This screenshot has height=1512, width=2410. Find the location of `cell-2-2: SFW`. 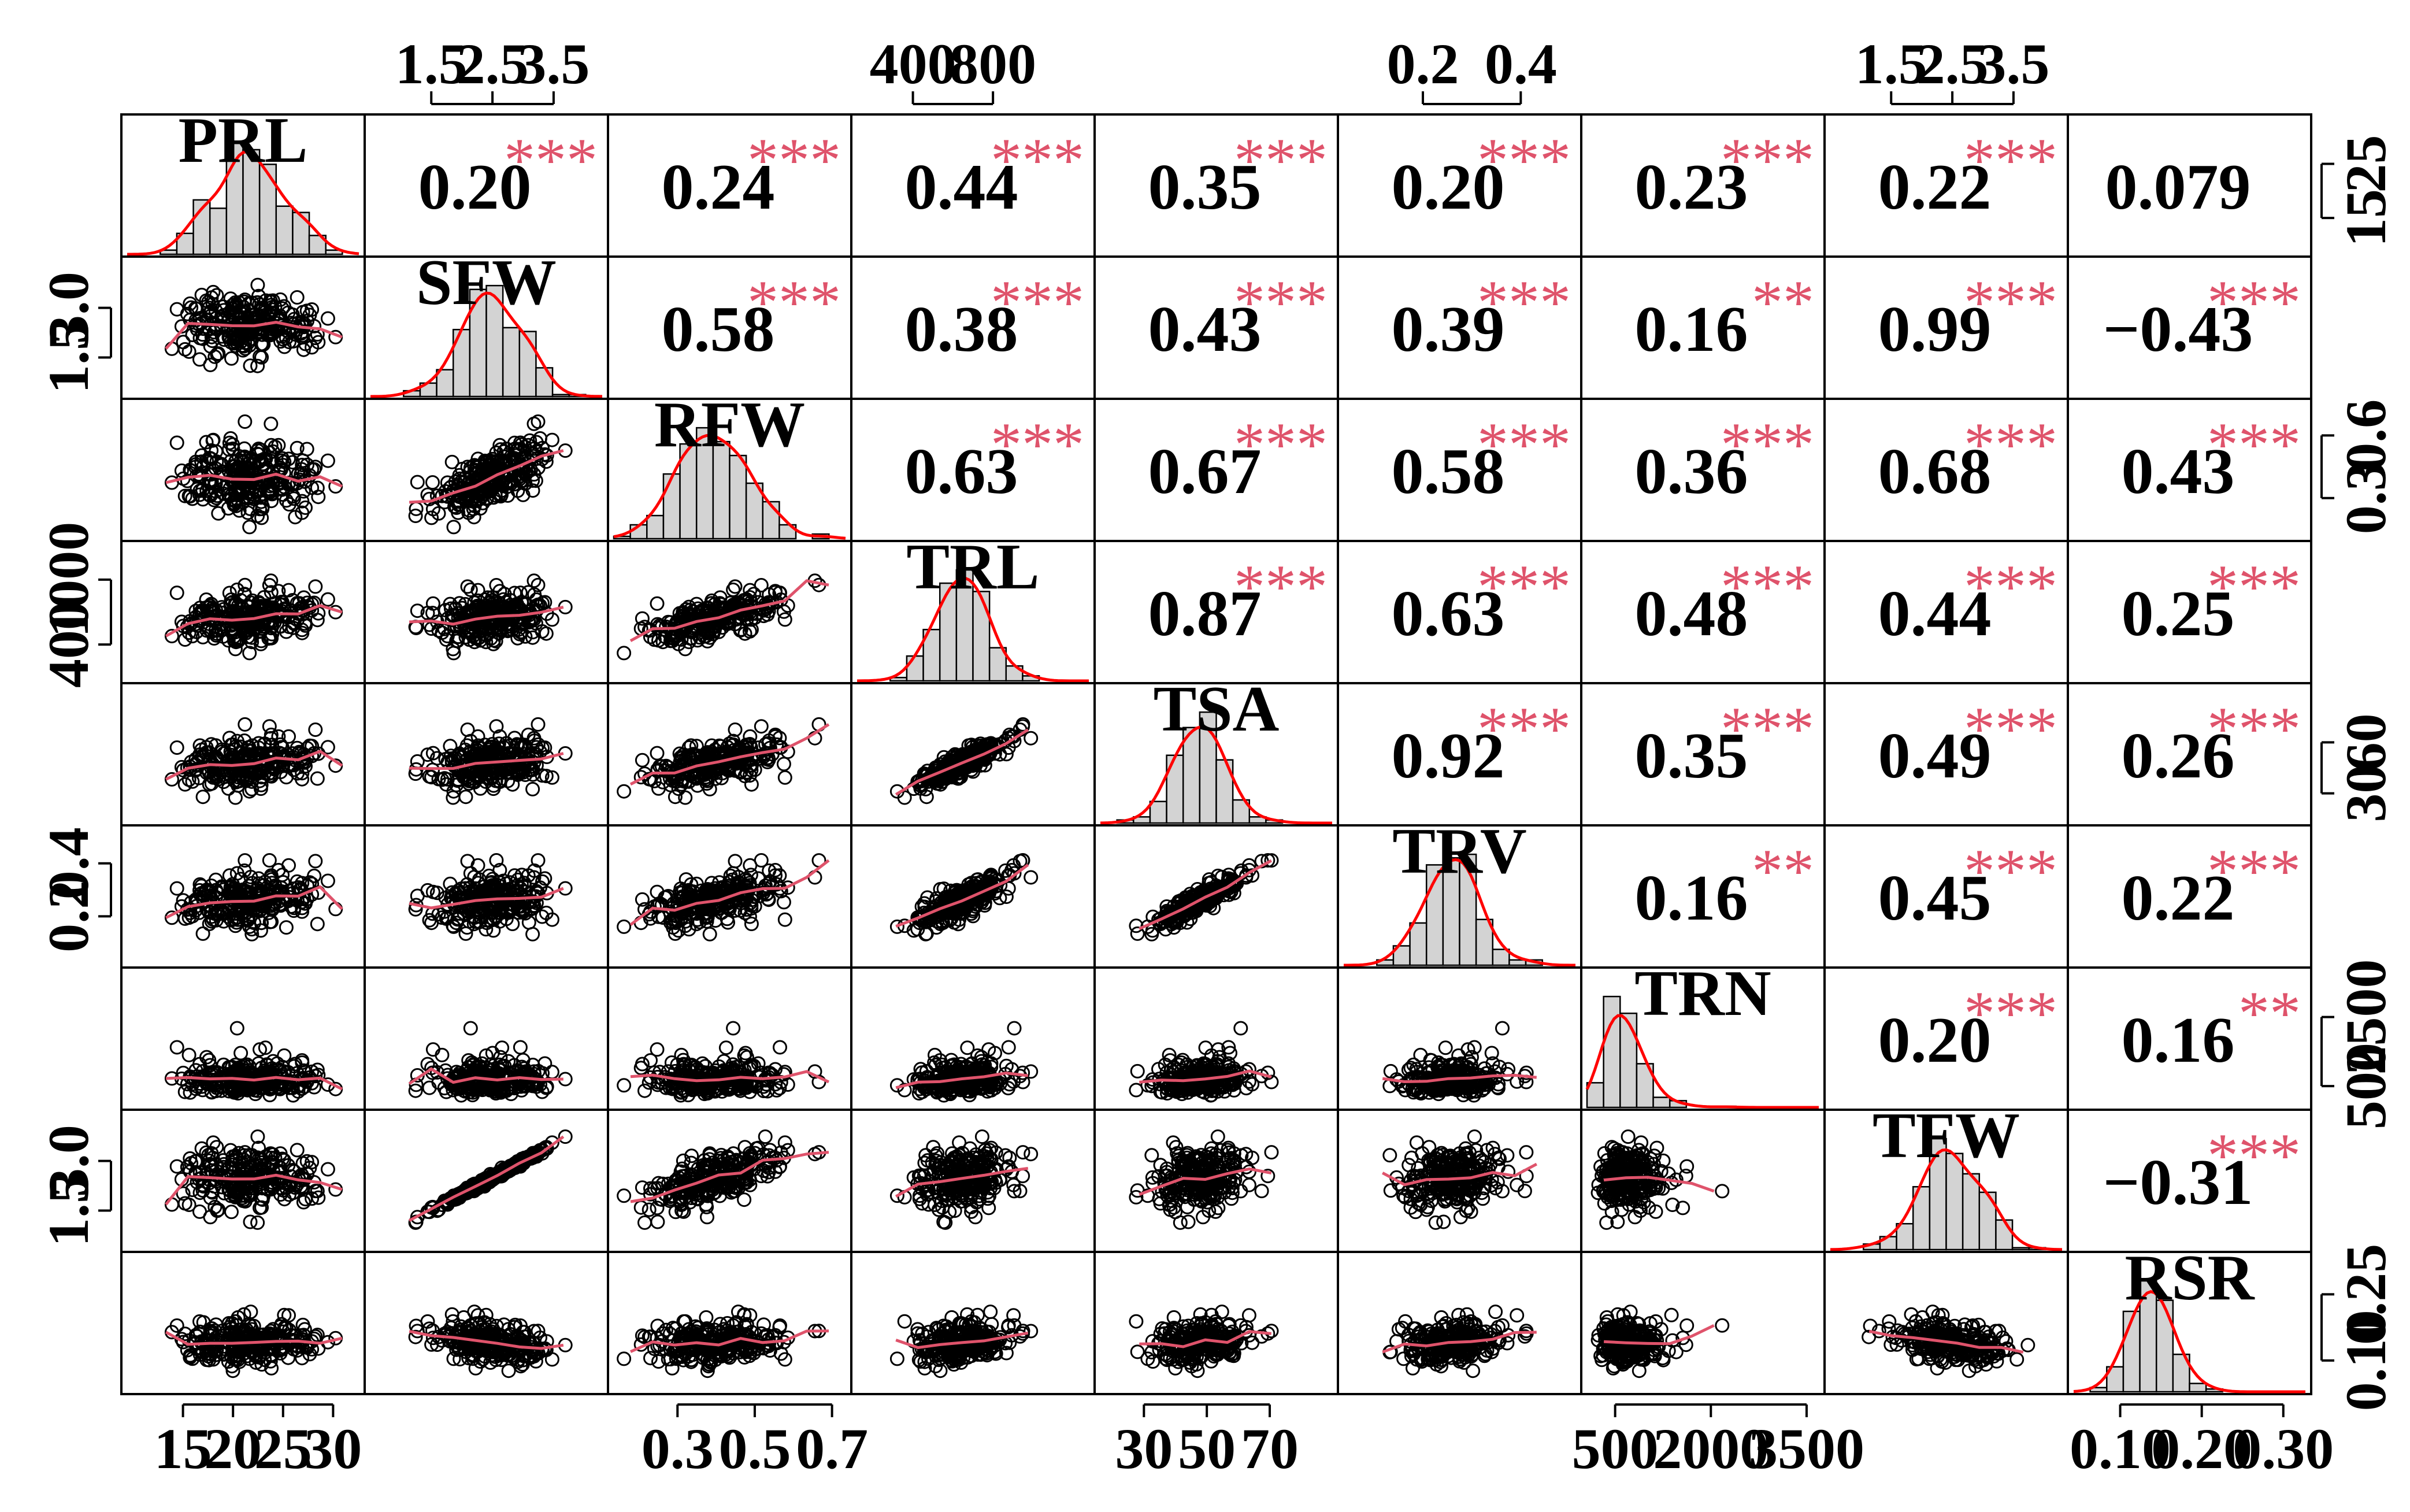

cell-2-2: SFW is located at coordinates (486, 323).